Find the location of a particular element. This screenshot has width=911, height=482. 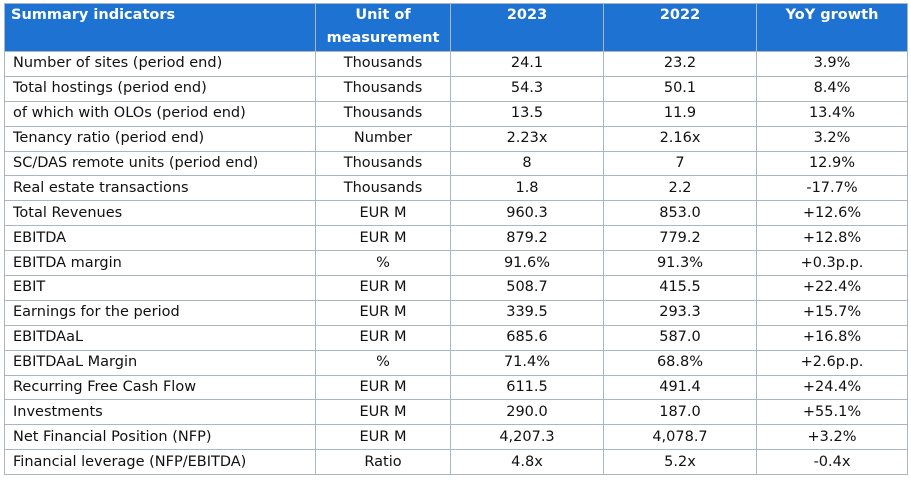

row-value-2022: 2.16x is located at coordinates (680, 138).